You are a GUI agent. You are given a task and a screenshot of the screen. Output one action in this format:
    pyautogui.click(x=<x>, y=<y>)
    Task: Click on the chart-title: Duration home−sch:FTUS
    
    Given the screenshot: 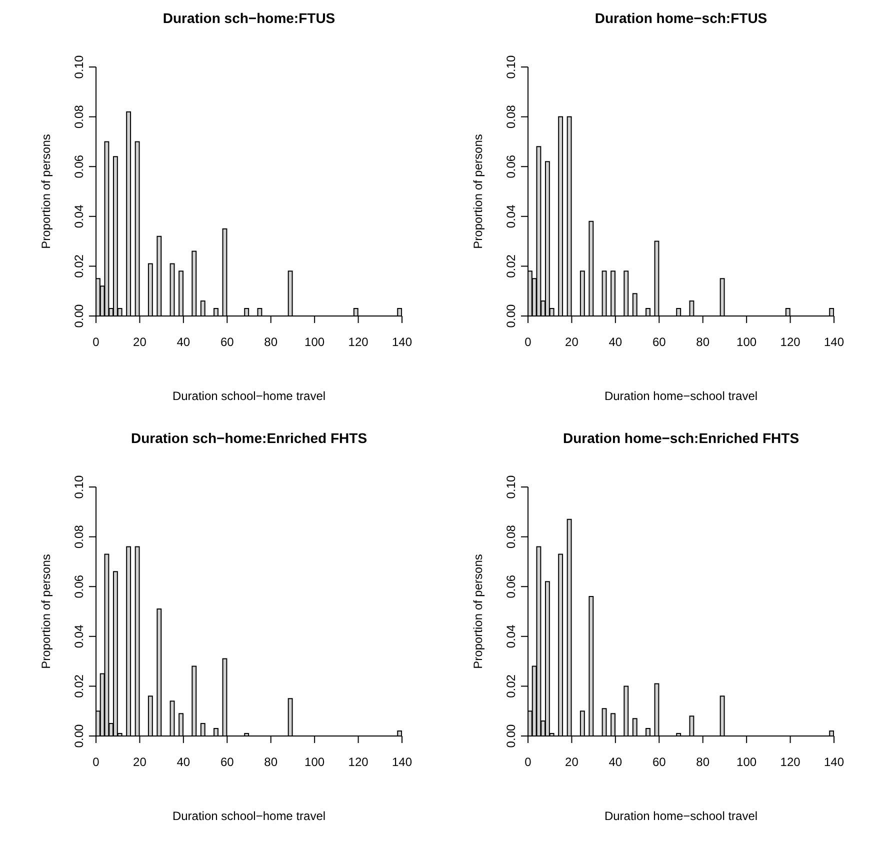 What is the action you would take?
    pyautogui.click(x=681, y=18)
    